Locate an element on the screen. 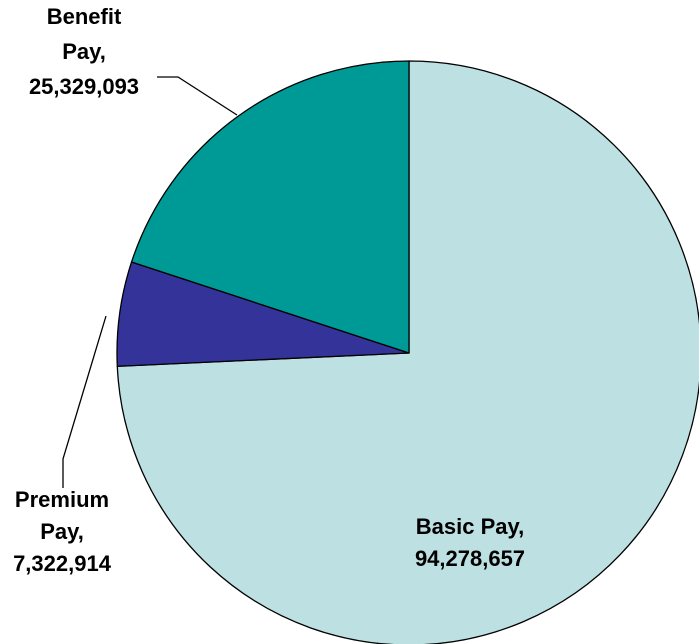 This screenshot has height=644, width=699. slice-label-line: 94,278,657 is located at coordinates (470, 558).